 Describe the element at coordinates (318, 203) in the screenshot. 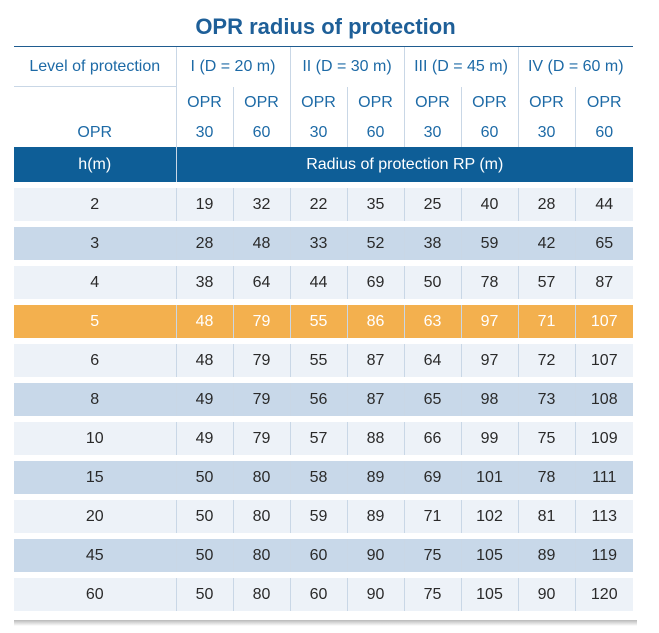

I see `radius-cell: 22` at that location.